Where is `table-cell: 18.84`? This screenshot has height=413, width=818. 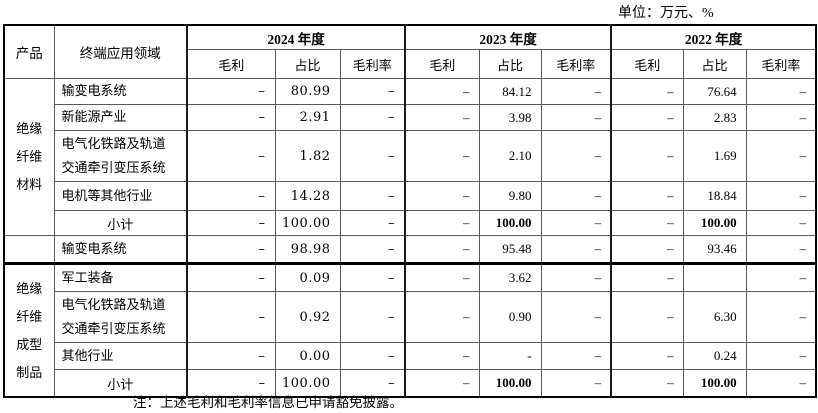
table-cell: 18.84 is located at coordinates (714, 196).